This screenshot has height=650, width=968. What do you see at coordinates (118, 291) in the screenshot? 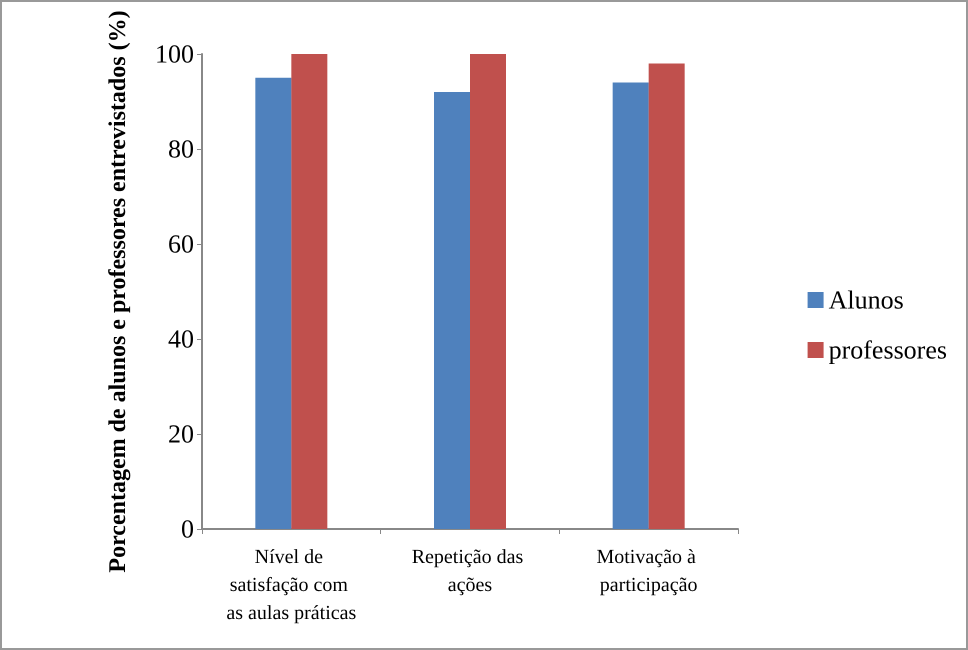
I see `y-axis-title: Porcentagem de alunos e professores entrevistados (%)` at bounding box center [118, 291].